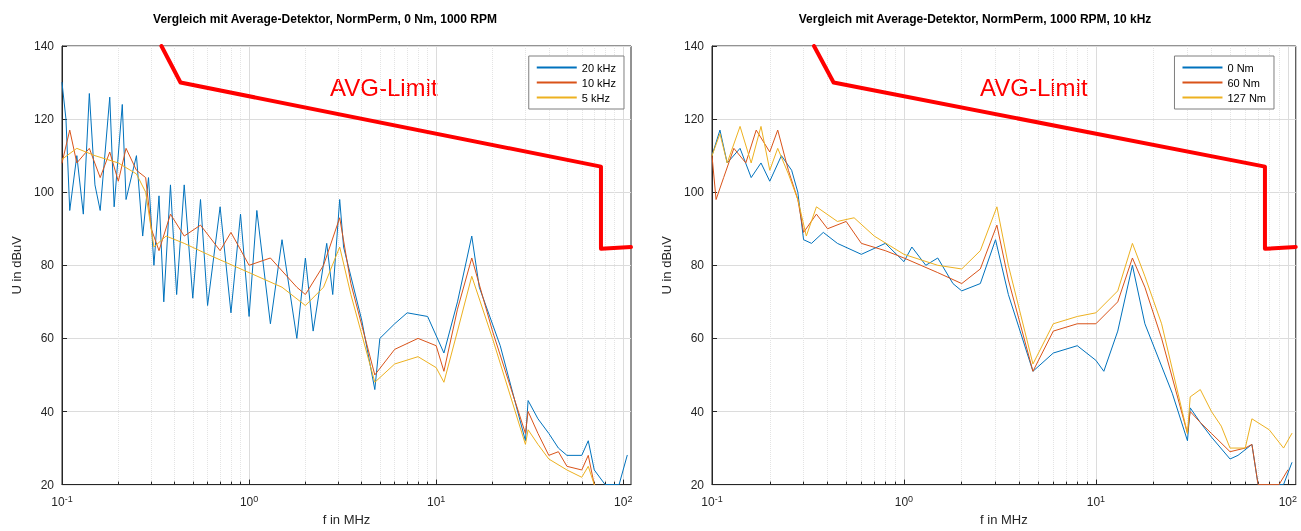 The image size is (1301, 531). What do you see at coordinates (1247, 97) in the screenshot?
I see `legend-label: 127 Nm` at bounding box center [1247, 97].